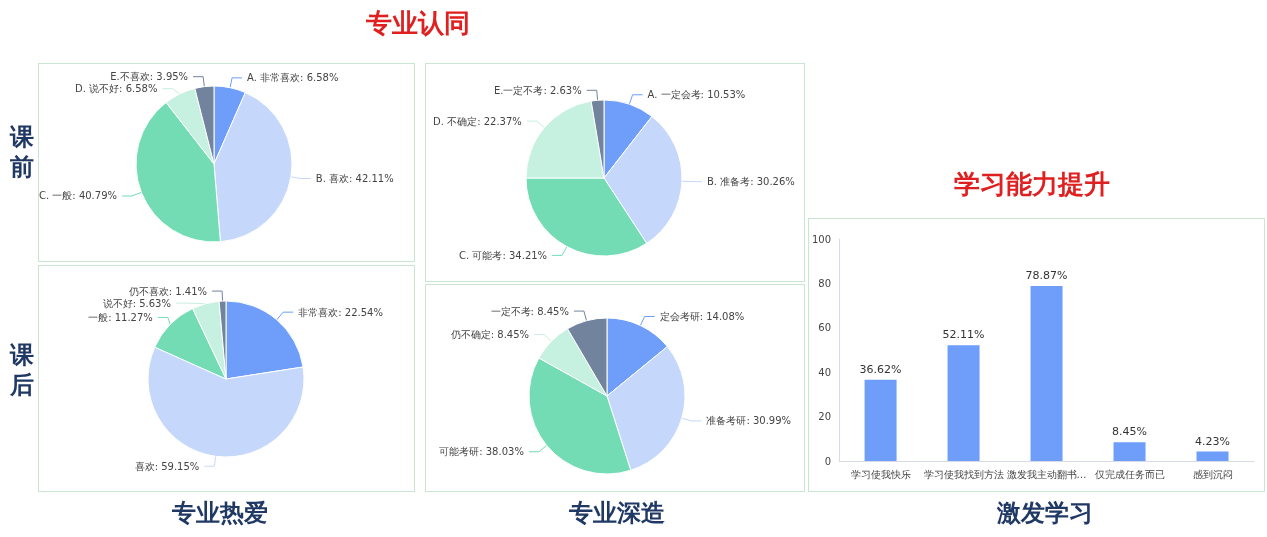 This screenshot has height=537, width=1267. Describe the element at coordinates (22, 152) in the screenshot. I see `text: 课前` at that location.